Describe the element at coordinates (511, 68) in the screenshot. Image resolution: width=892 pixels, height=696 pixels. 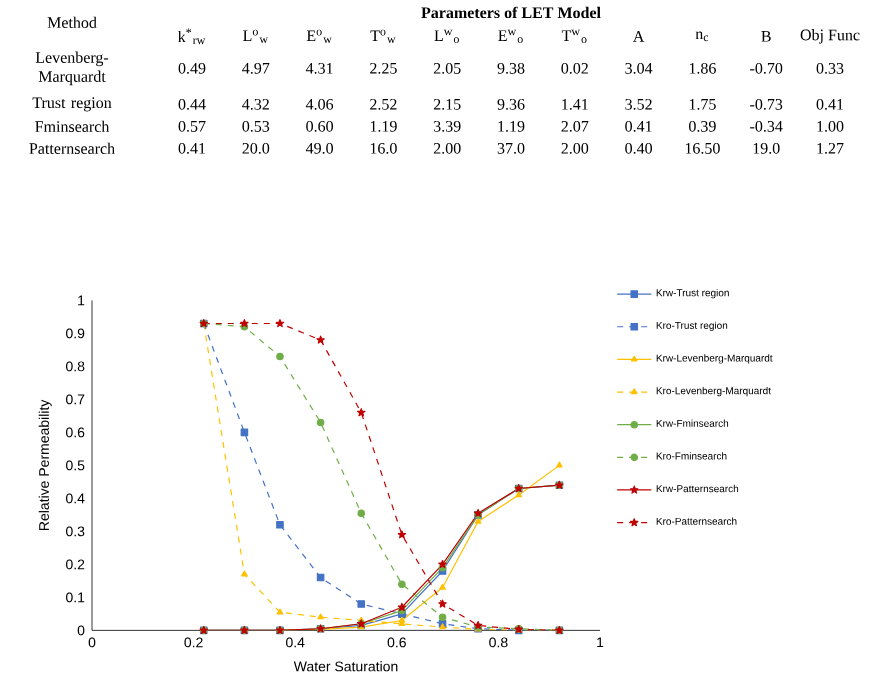
I see `text: 9.38` at that location.